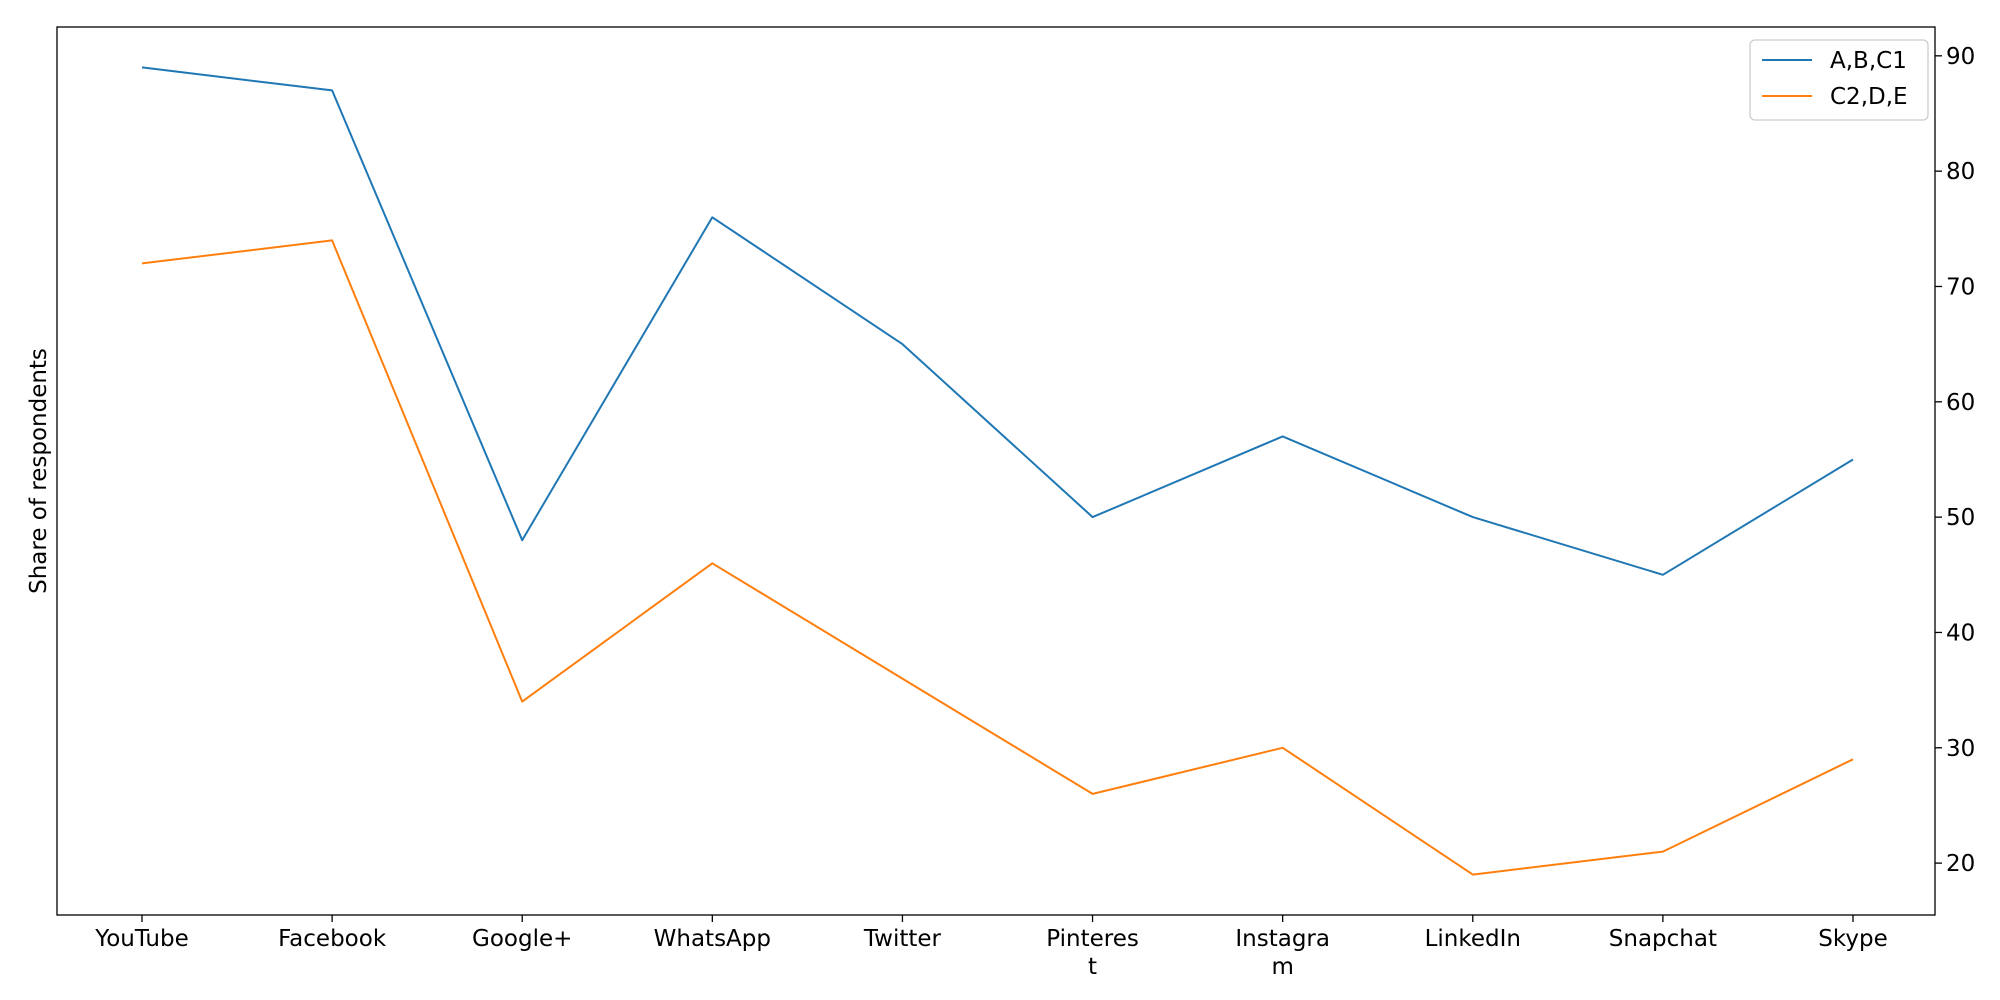 This screenshot has width=2000, height=1000. I want to click on y-axis-label: Share of respondents, so click(39, 471).